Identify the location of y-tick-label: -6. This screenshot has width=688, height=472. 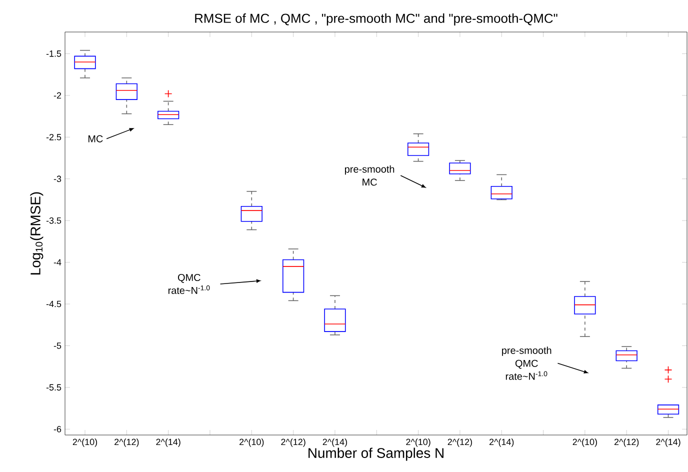
(58, 429).